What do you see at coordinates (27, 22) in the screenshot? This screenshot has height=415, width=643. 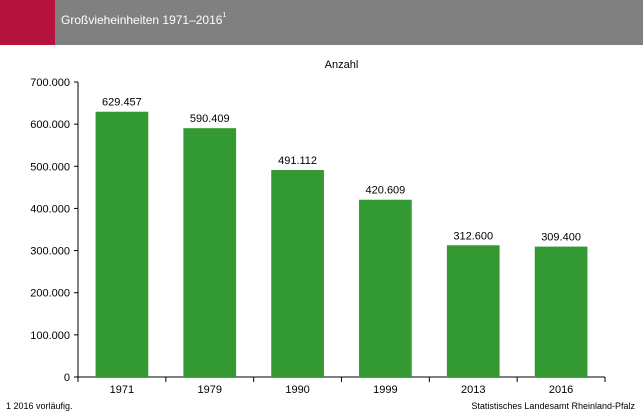 I see `header-accent` at bounding box center [27, 22].